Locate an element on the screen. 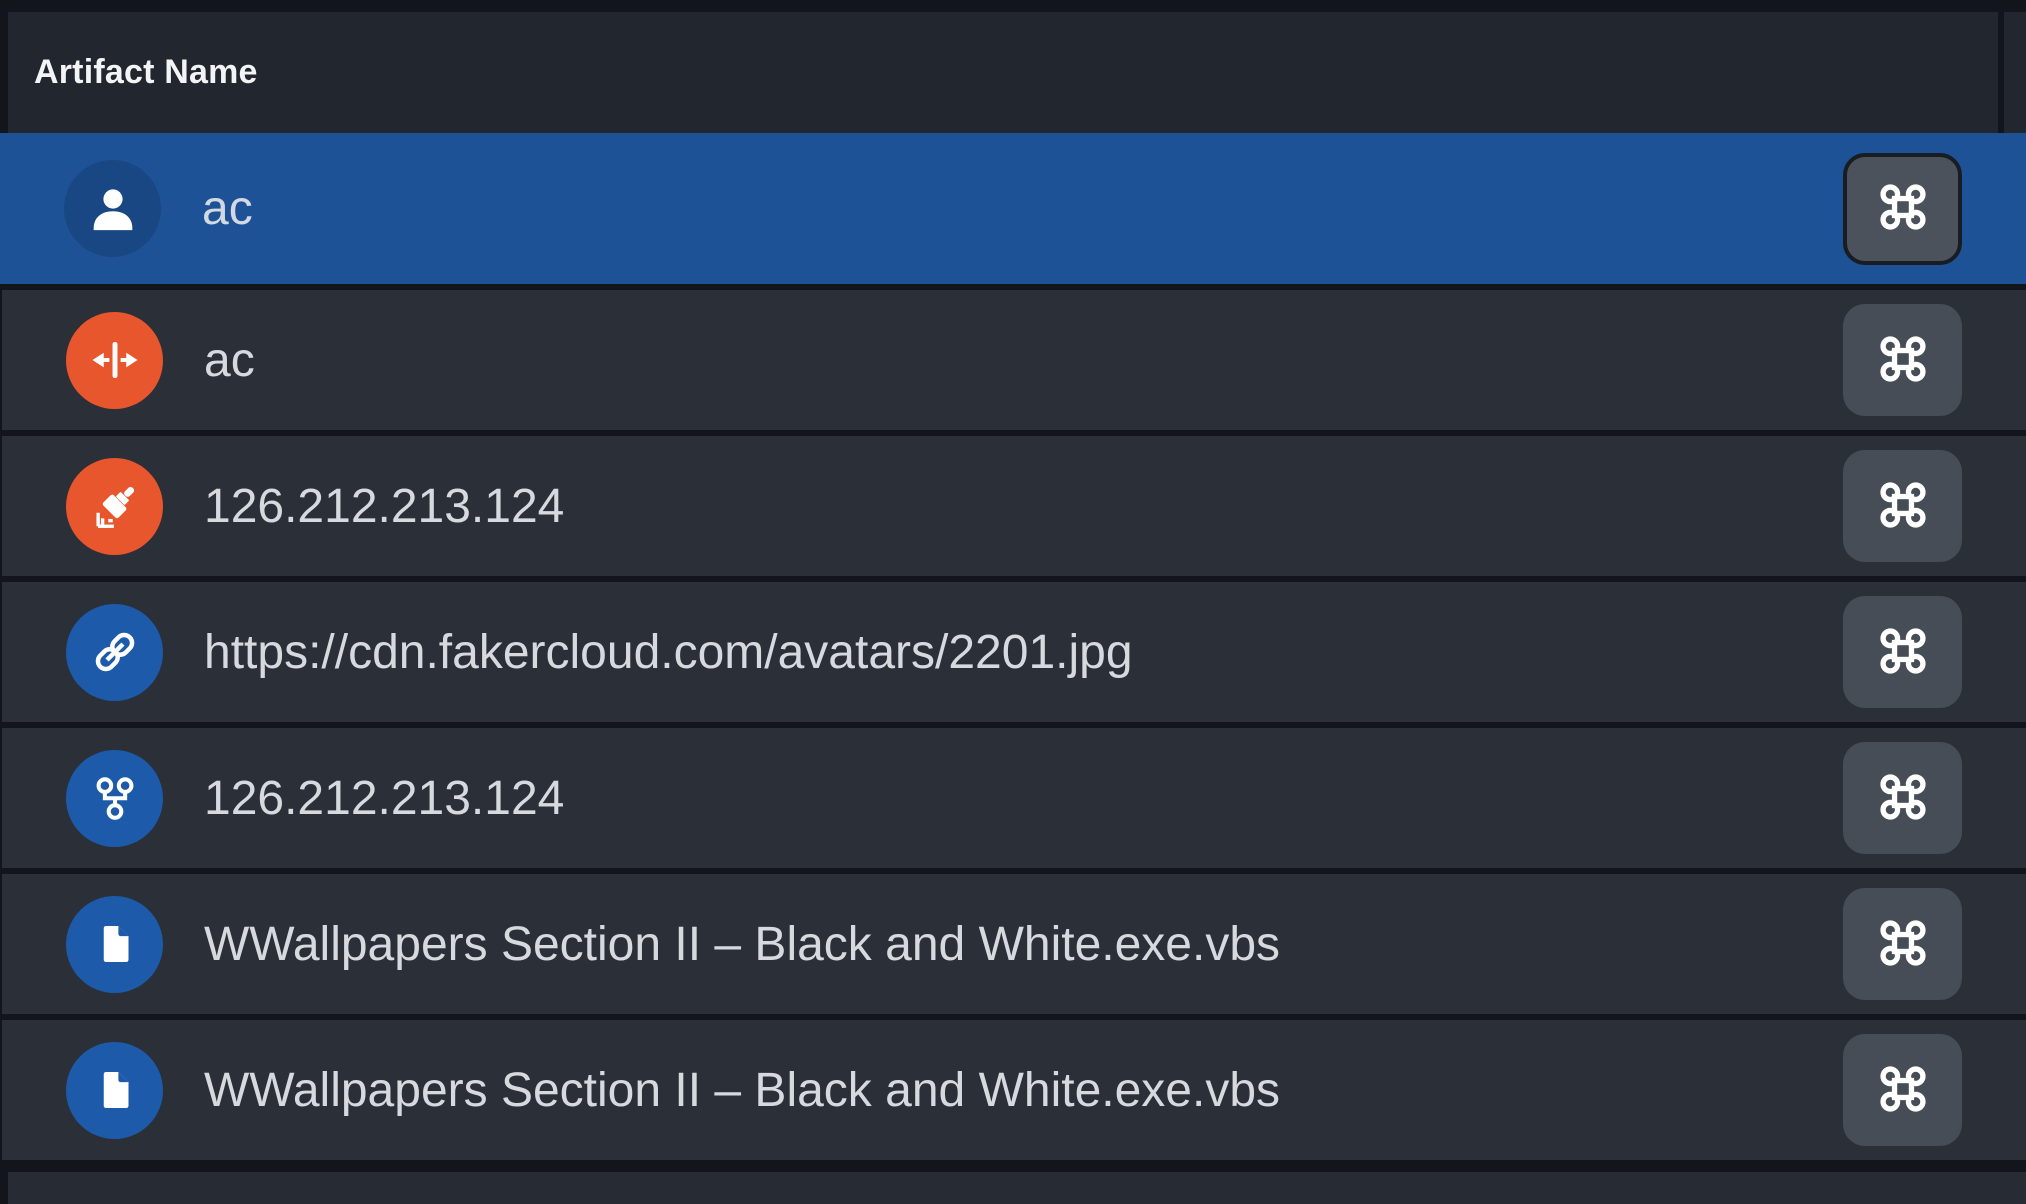 This screenshot has width=2026, height=1204. table-header: Artifact Name is located at coordinates (1017, 72).